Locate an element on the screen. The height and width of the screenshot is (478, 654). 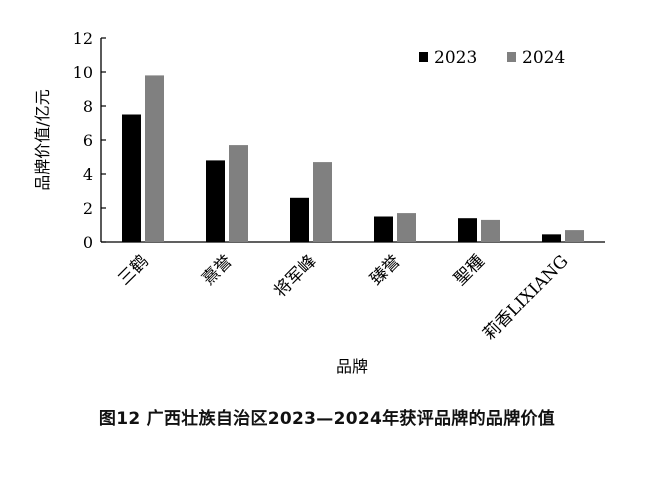
x-axis-label: 品牌 is located at coordinates (352, 366).